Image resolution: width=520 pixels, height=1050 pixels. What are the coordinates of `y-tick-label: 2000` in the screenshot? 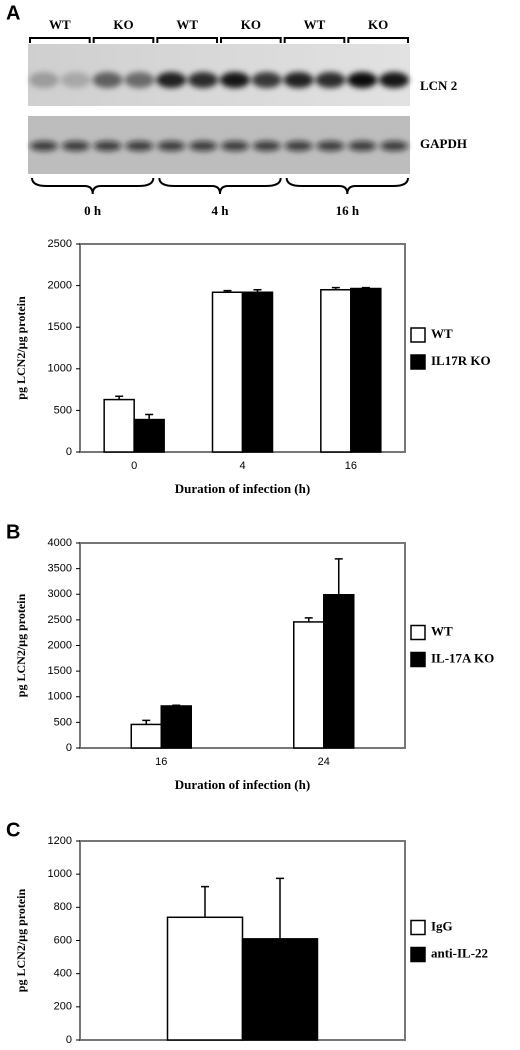 It's located at (60, 645).